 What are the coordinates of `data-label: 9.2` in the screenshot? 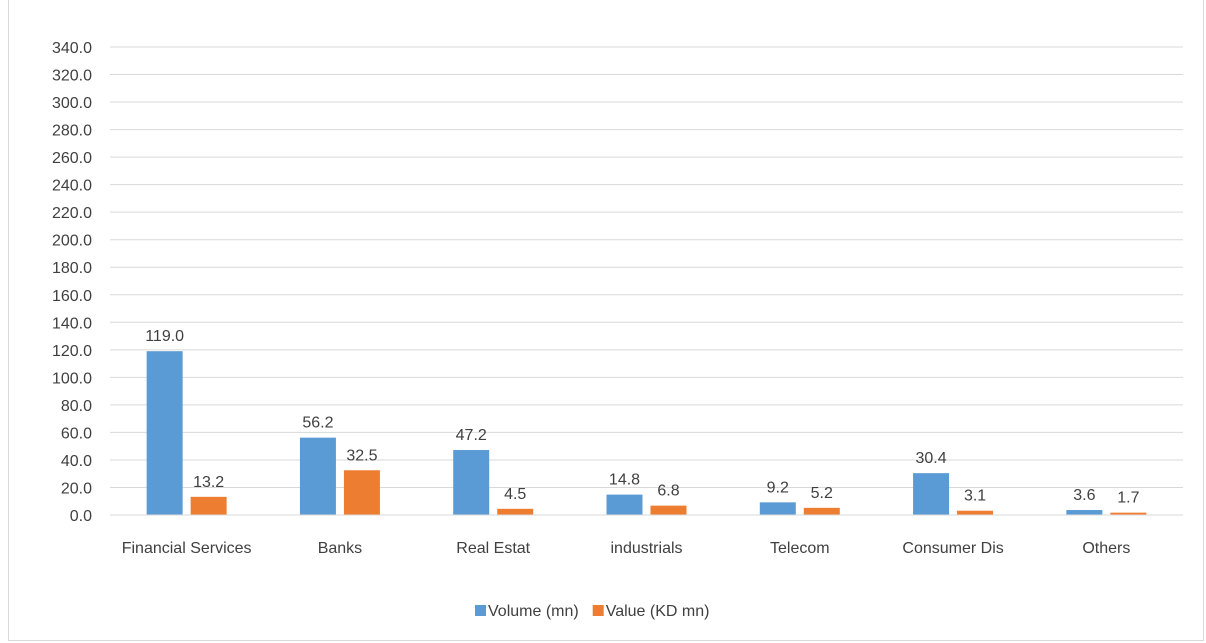 It's located at (778, 487).